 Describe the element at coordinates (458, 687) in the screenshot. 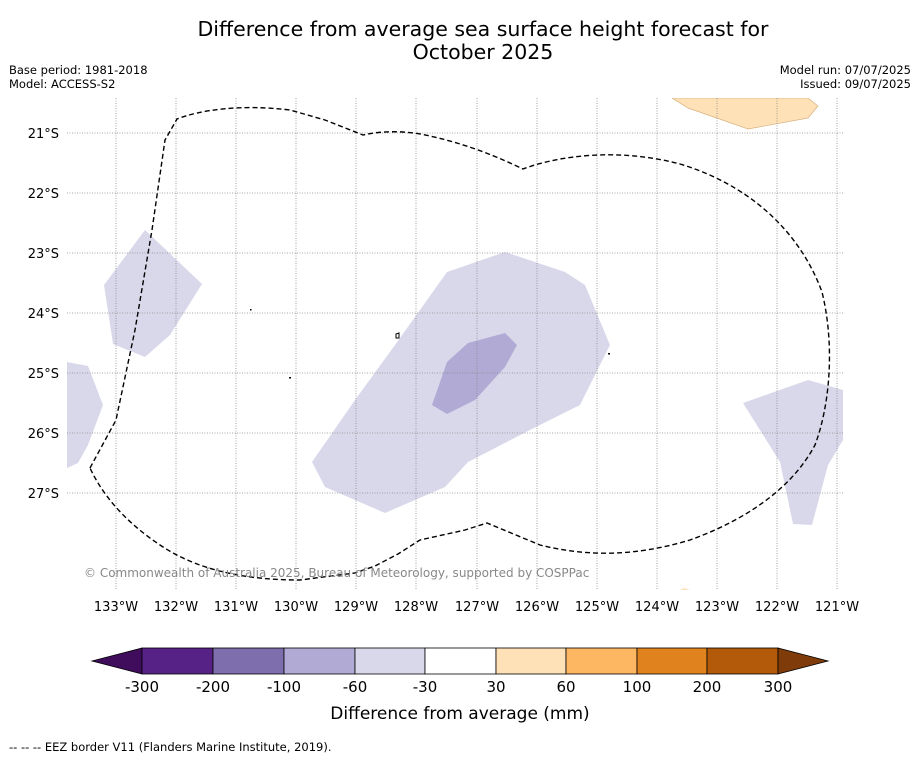

I see `colorbar-ticks: -300 -200 -100 -60 -30 30 60 100 200 300` at that location.